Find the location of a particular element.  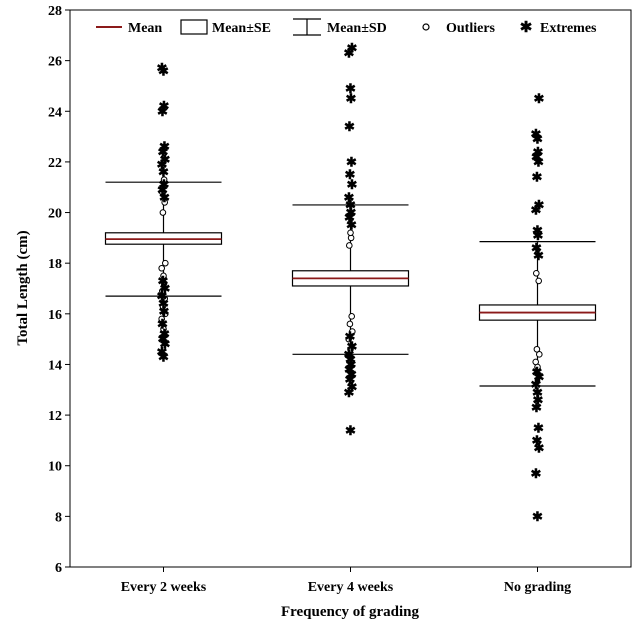

legend-outlier-swatch is located at coordinates (426, 27).